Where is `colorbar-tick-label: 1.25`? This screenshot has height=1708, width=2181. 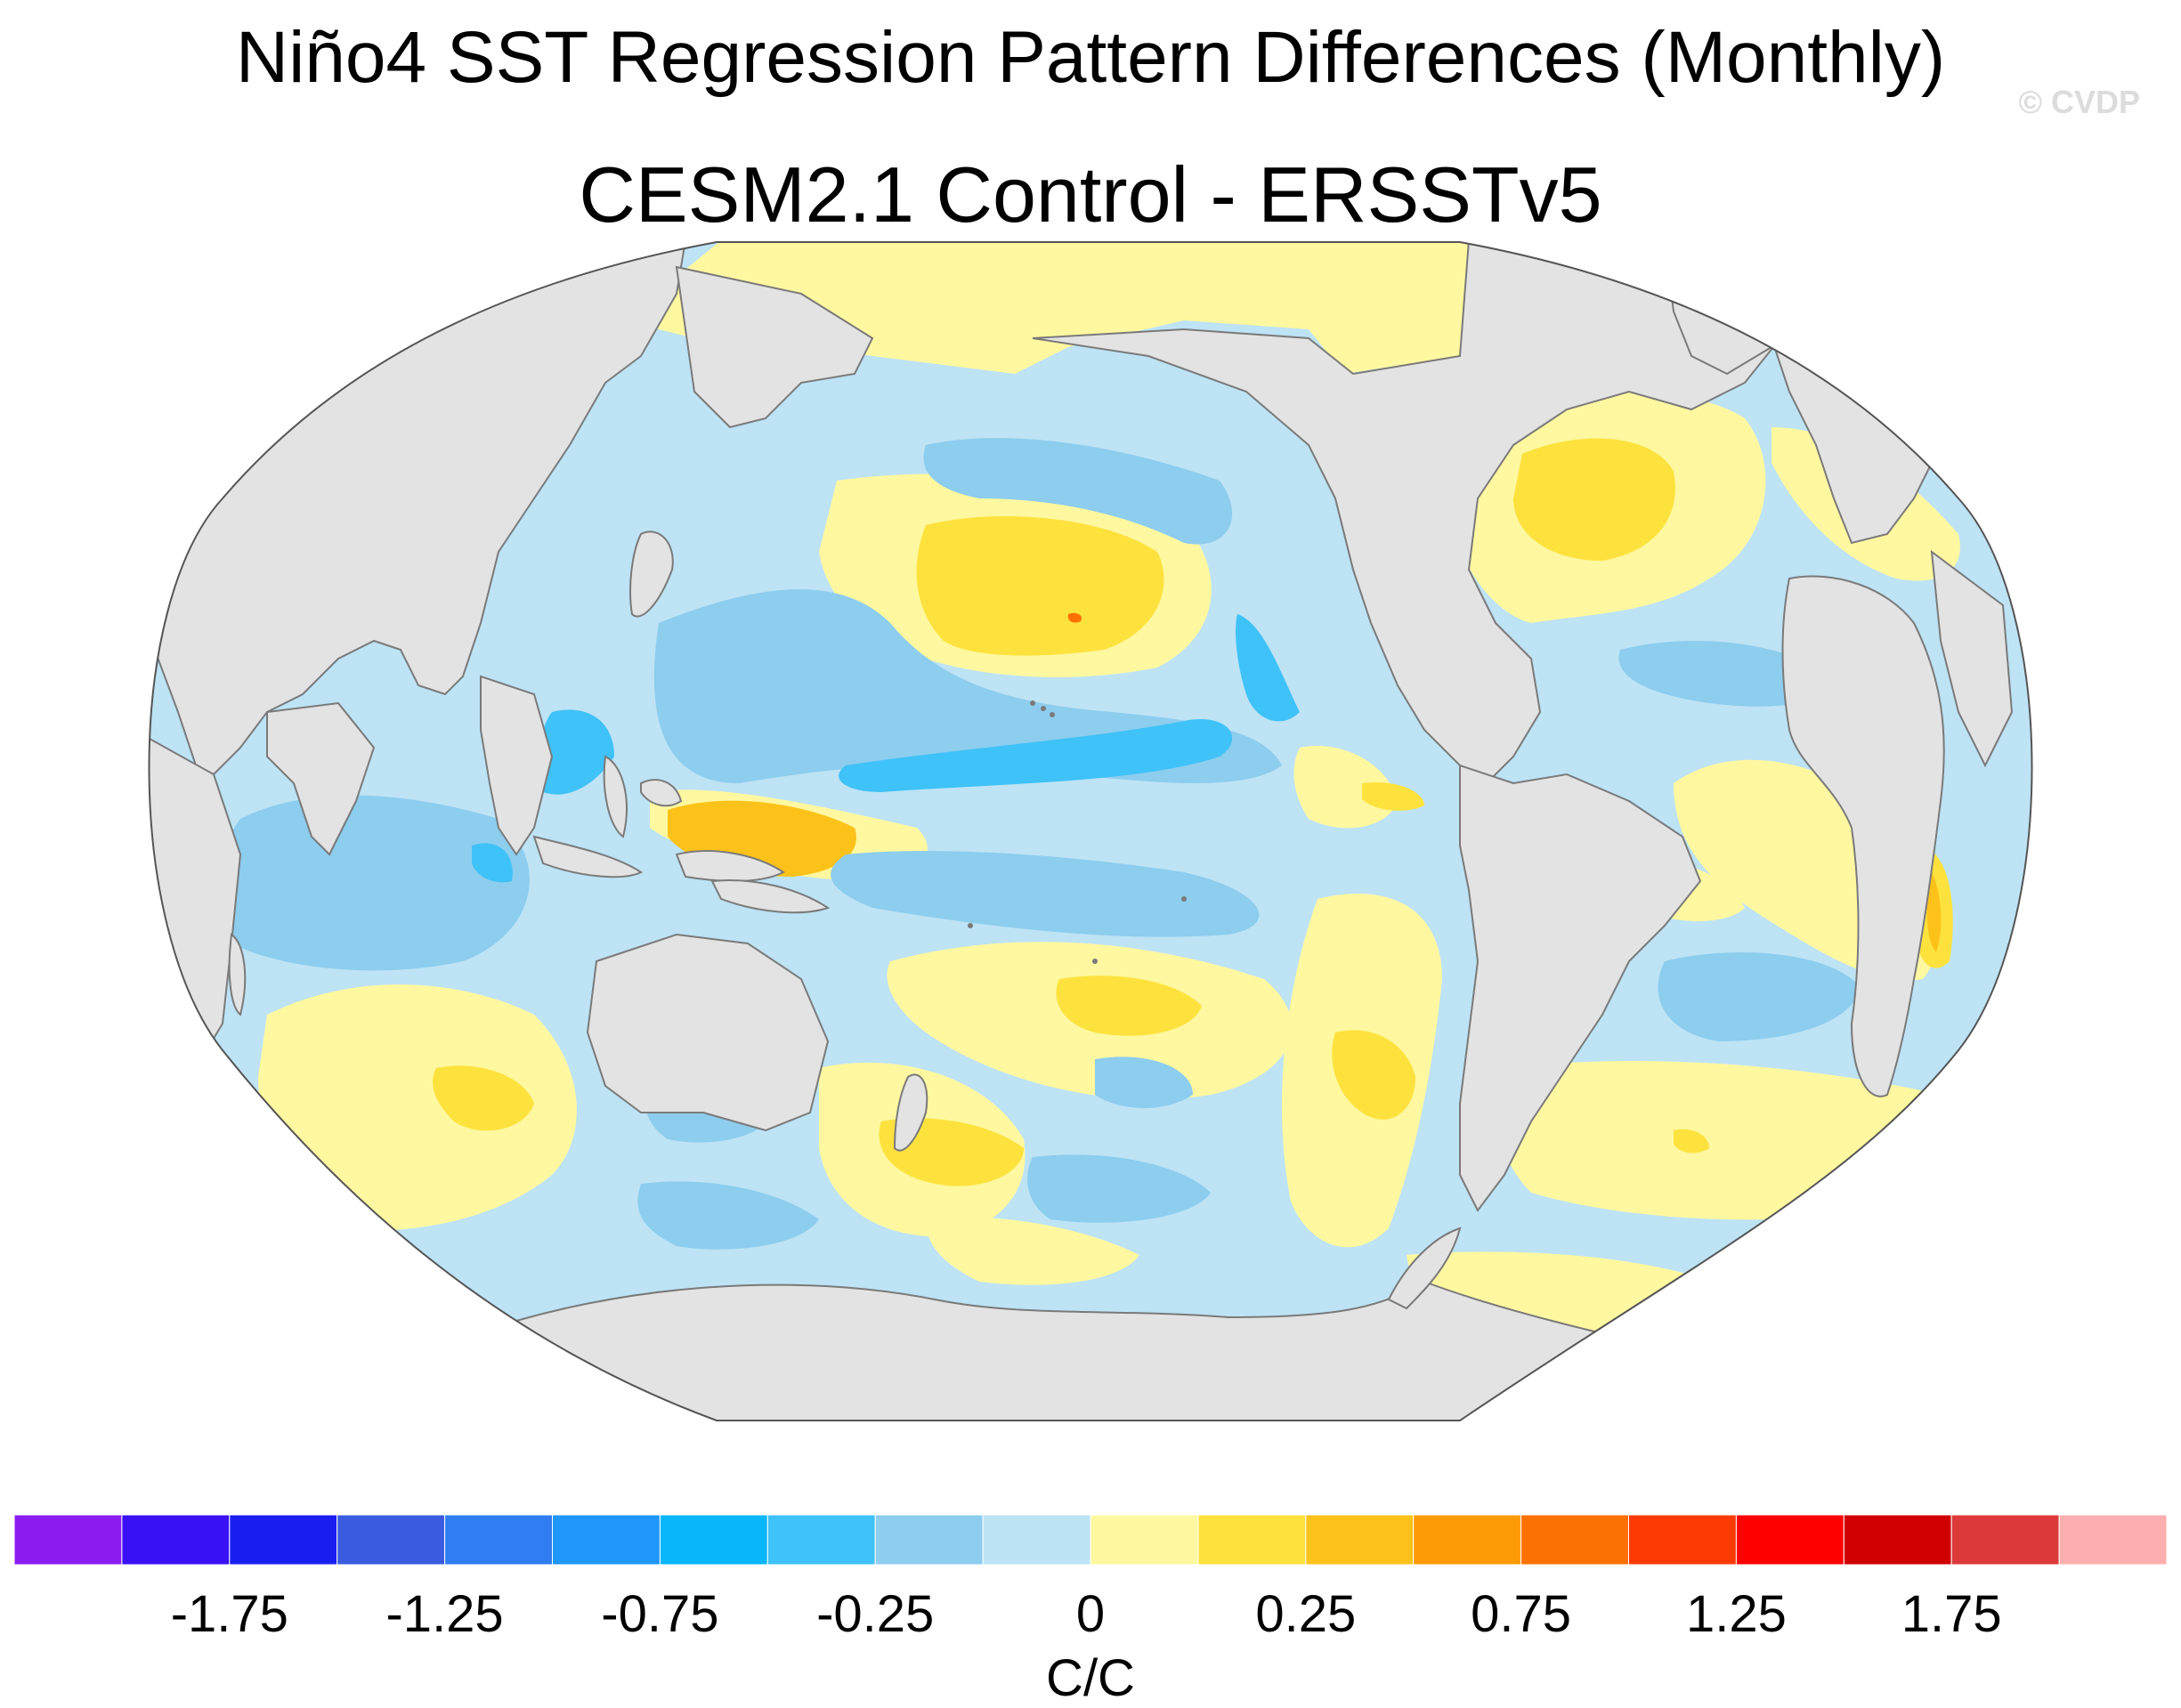 colorbar-tick-label: 1.25 is located at coordinates (1736, 1614).